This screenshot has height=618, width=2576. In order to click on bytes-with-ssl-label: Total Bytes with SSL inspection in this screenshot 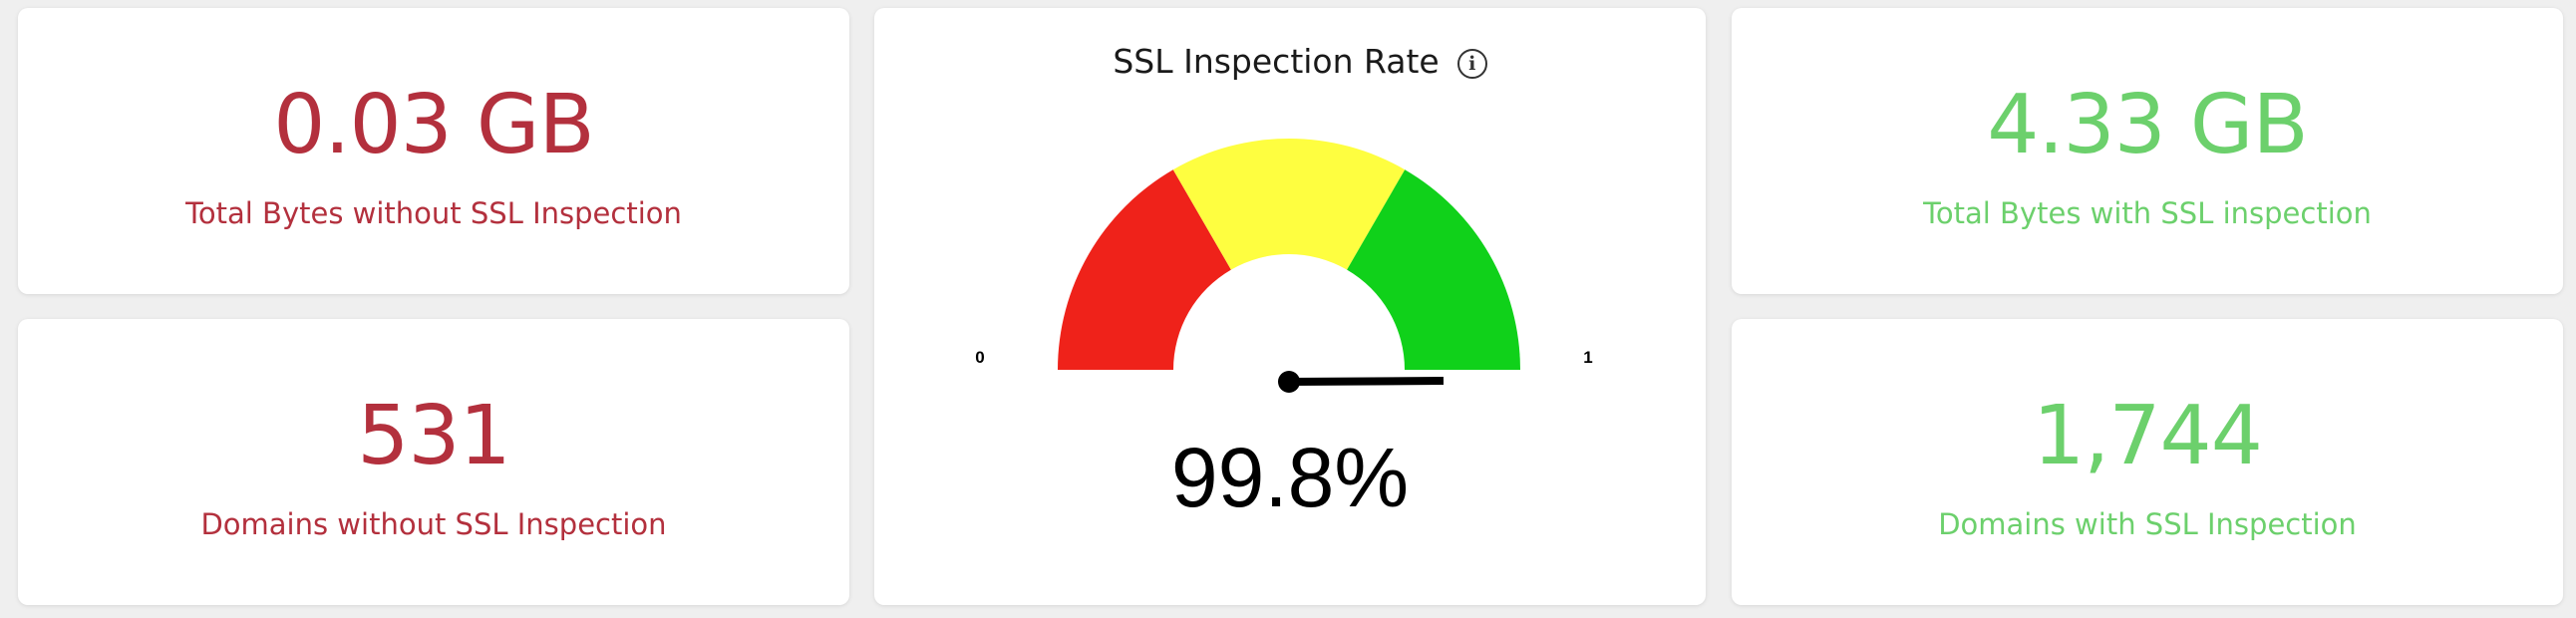, I will do `click(2147, 213)`.